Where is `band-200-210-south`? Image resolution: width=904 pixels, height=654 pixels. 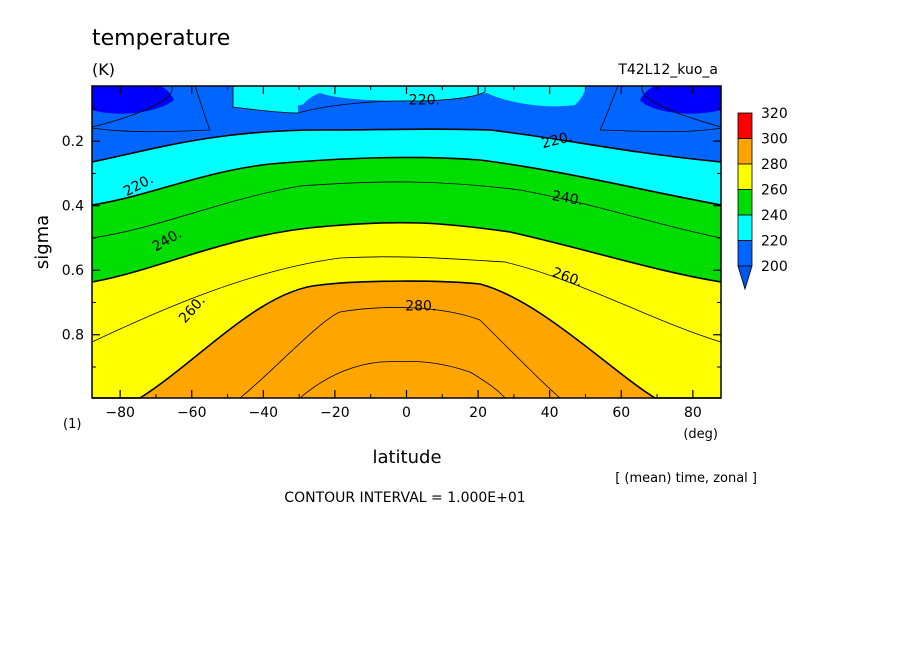
band-200-210-south is located at coordinates (133, 100).